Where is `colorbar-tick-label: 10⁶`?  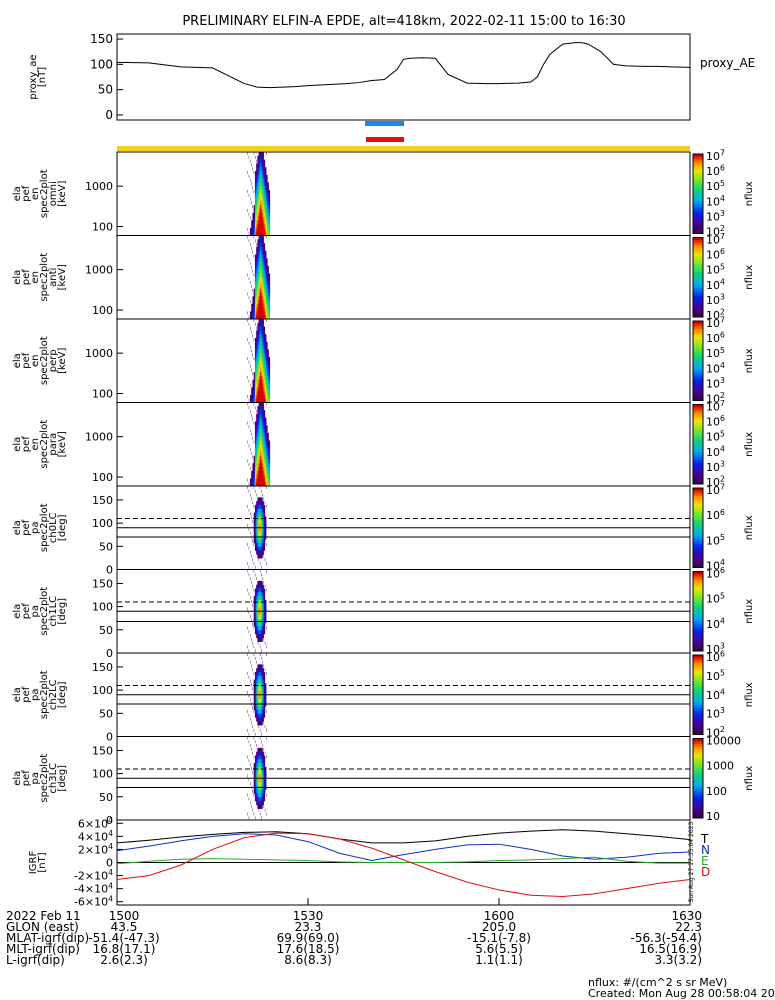
colorbar-tick-label: 10⁶ is located at coordinates (715, 338).